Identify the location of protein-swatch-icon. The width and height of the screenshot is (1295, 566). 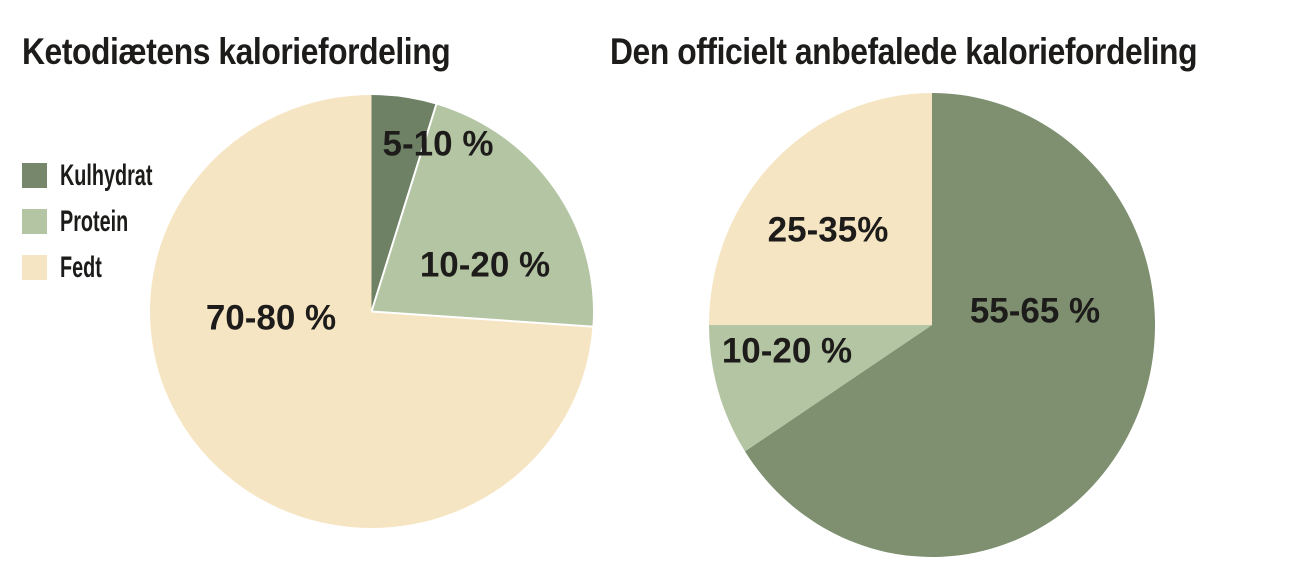
(34, 221).